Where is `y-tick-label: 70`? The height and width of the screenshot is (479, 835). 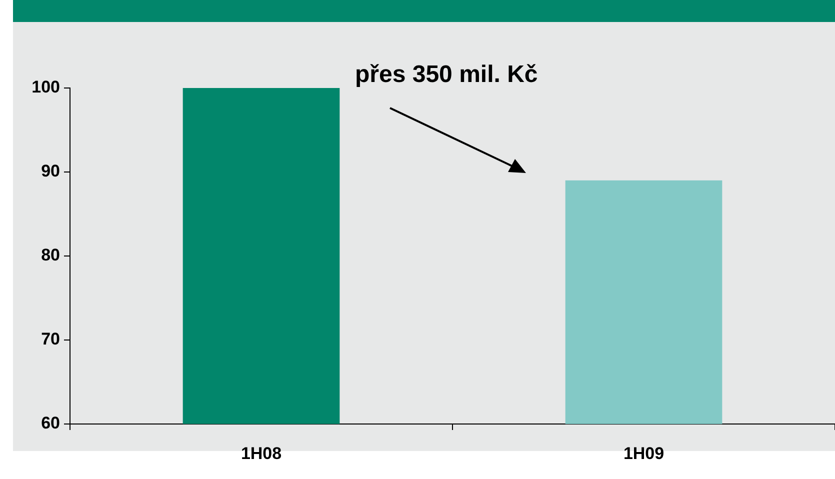
y-tick-label: 70 is located at coordinates (50, 339).